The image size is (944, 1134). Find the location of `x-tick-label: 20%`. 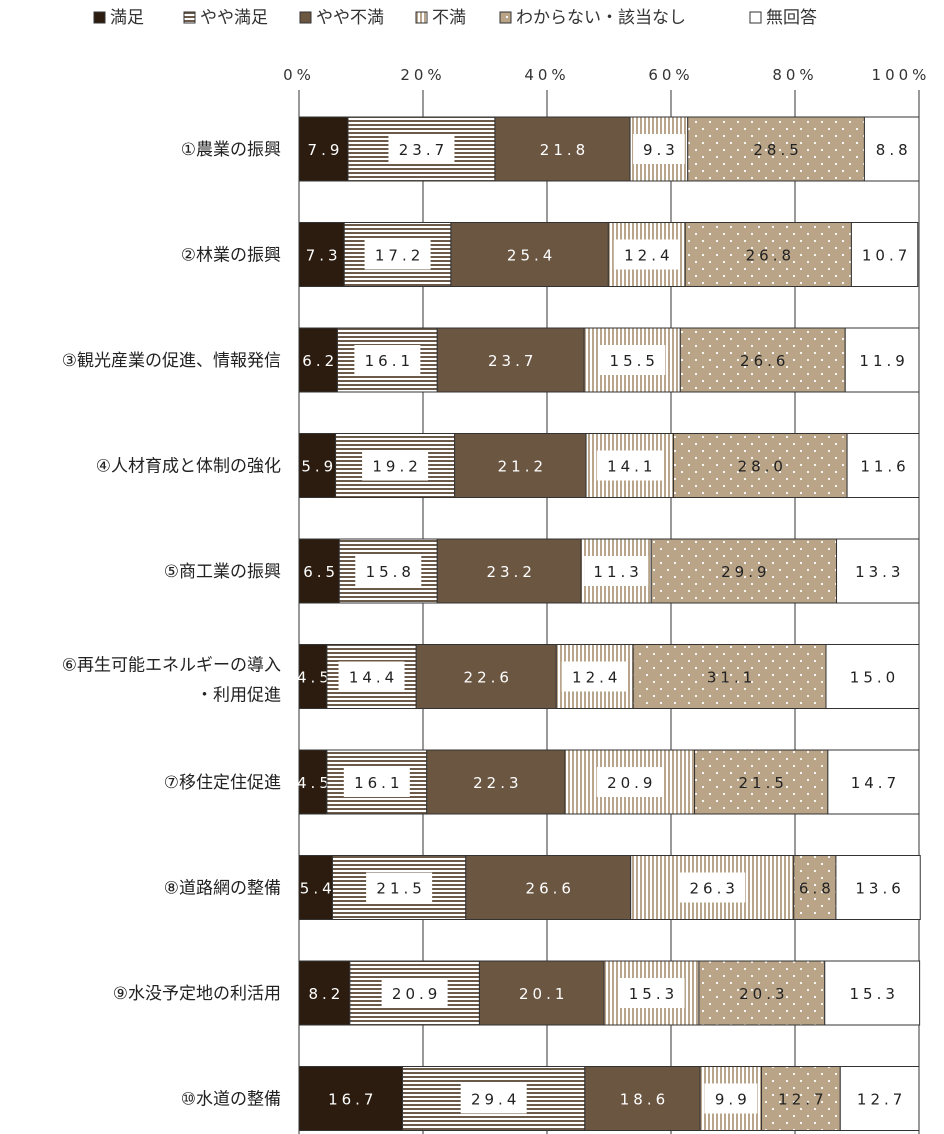

x-tick-label: 20% is located at coordinates (422, 75).